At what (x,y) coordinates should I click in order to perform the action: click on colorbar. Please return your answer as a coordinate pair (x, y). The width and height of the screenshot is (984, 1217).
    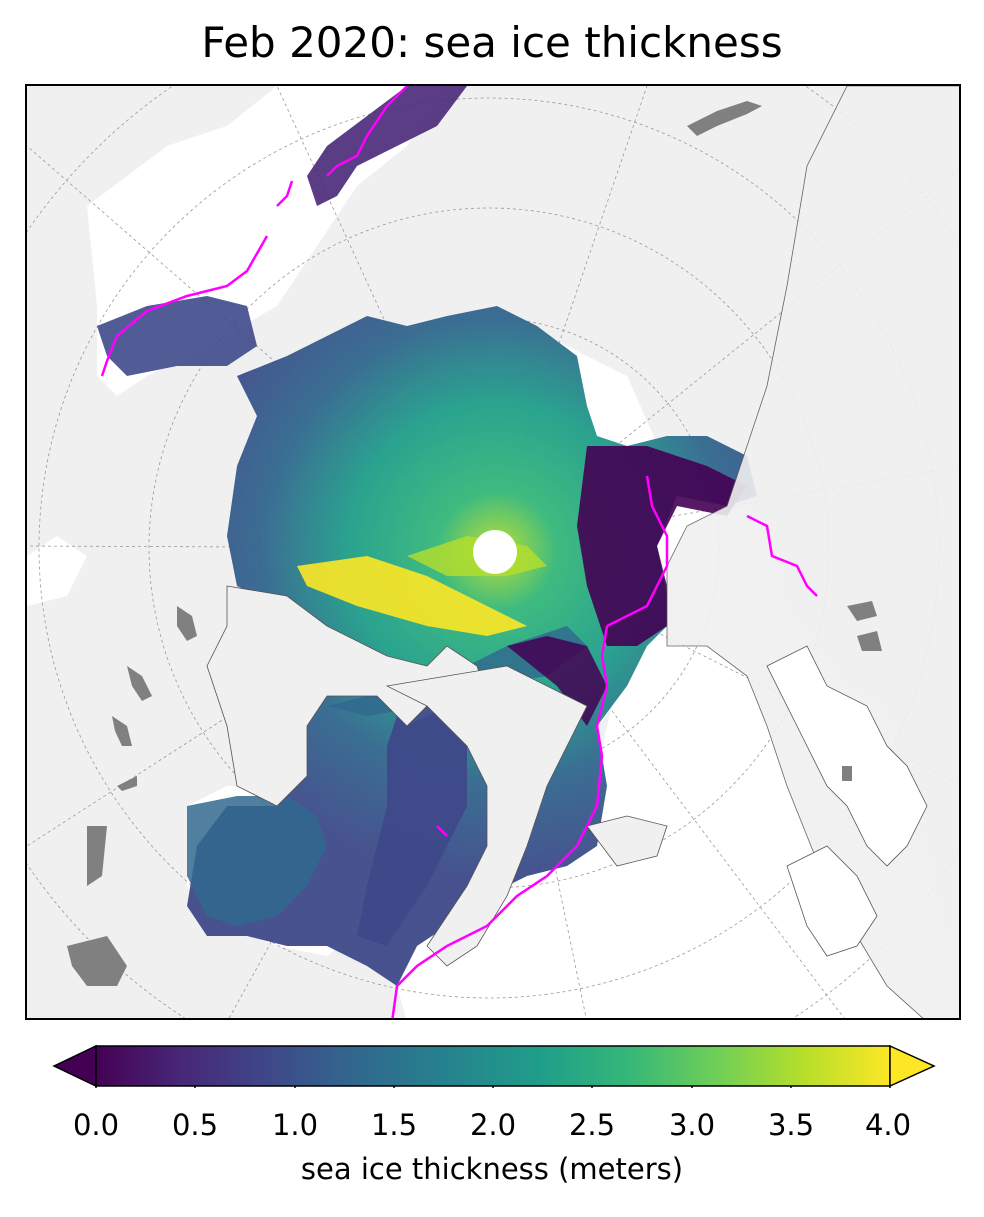
    Looking at the image, I should click on (494, 1066).